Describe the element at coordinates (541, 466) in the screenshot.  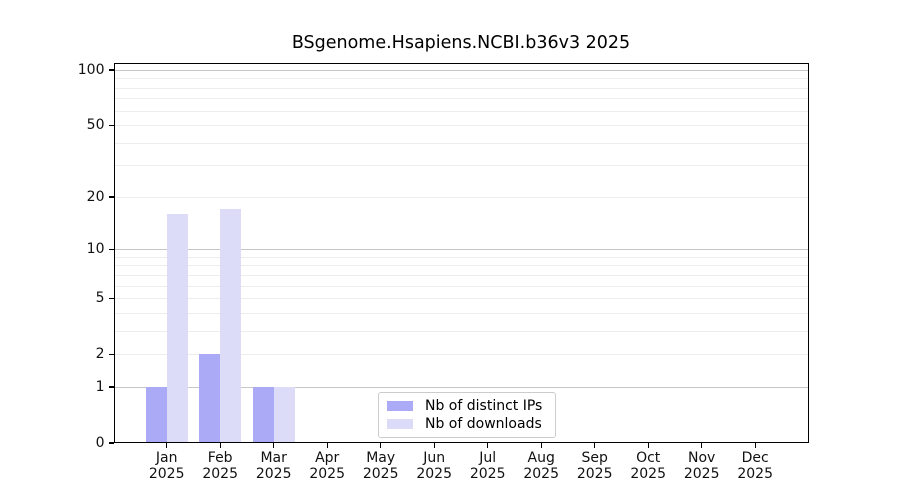
I see `x-tick-label: Aug 2025` at that location.